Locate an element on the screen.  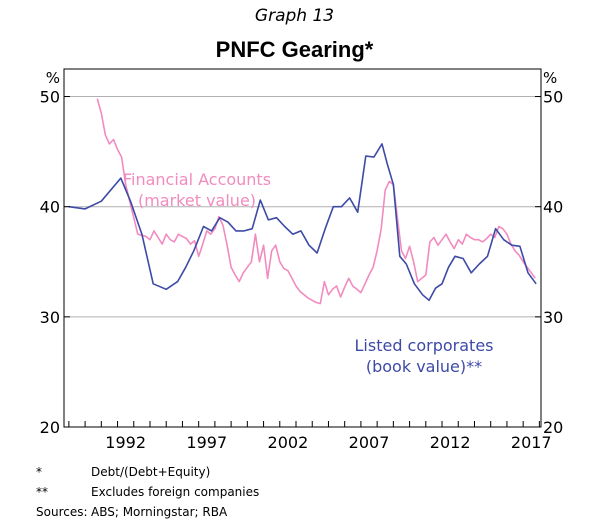
graph-label: Graph 13 is located at coordinates (294, 16).